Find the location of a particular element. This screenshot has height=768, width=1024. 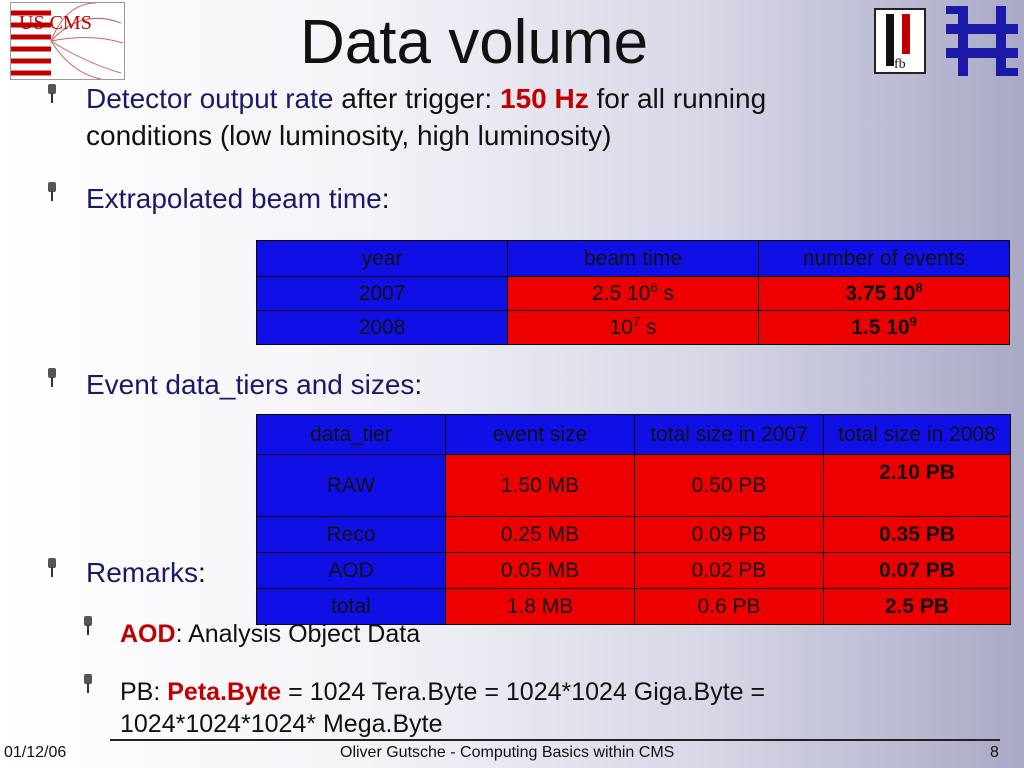

footer-date: 01/12/06 is located at coordinates (35, 752).